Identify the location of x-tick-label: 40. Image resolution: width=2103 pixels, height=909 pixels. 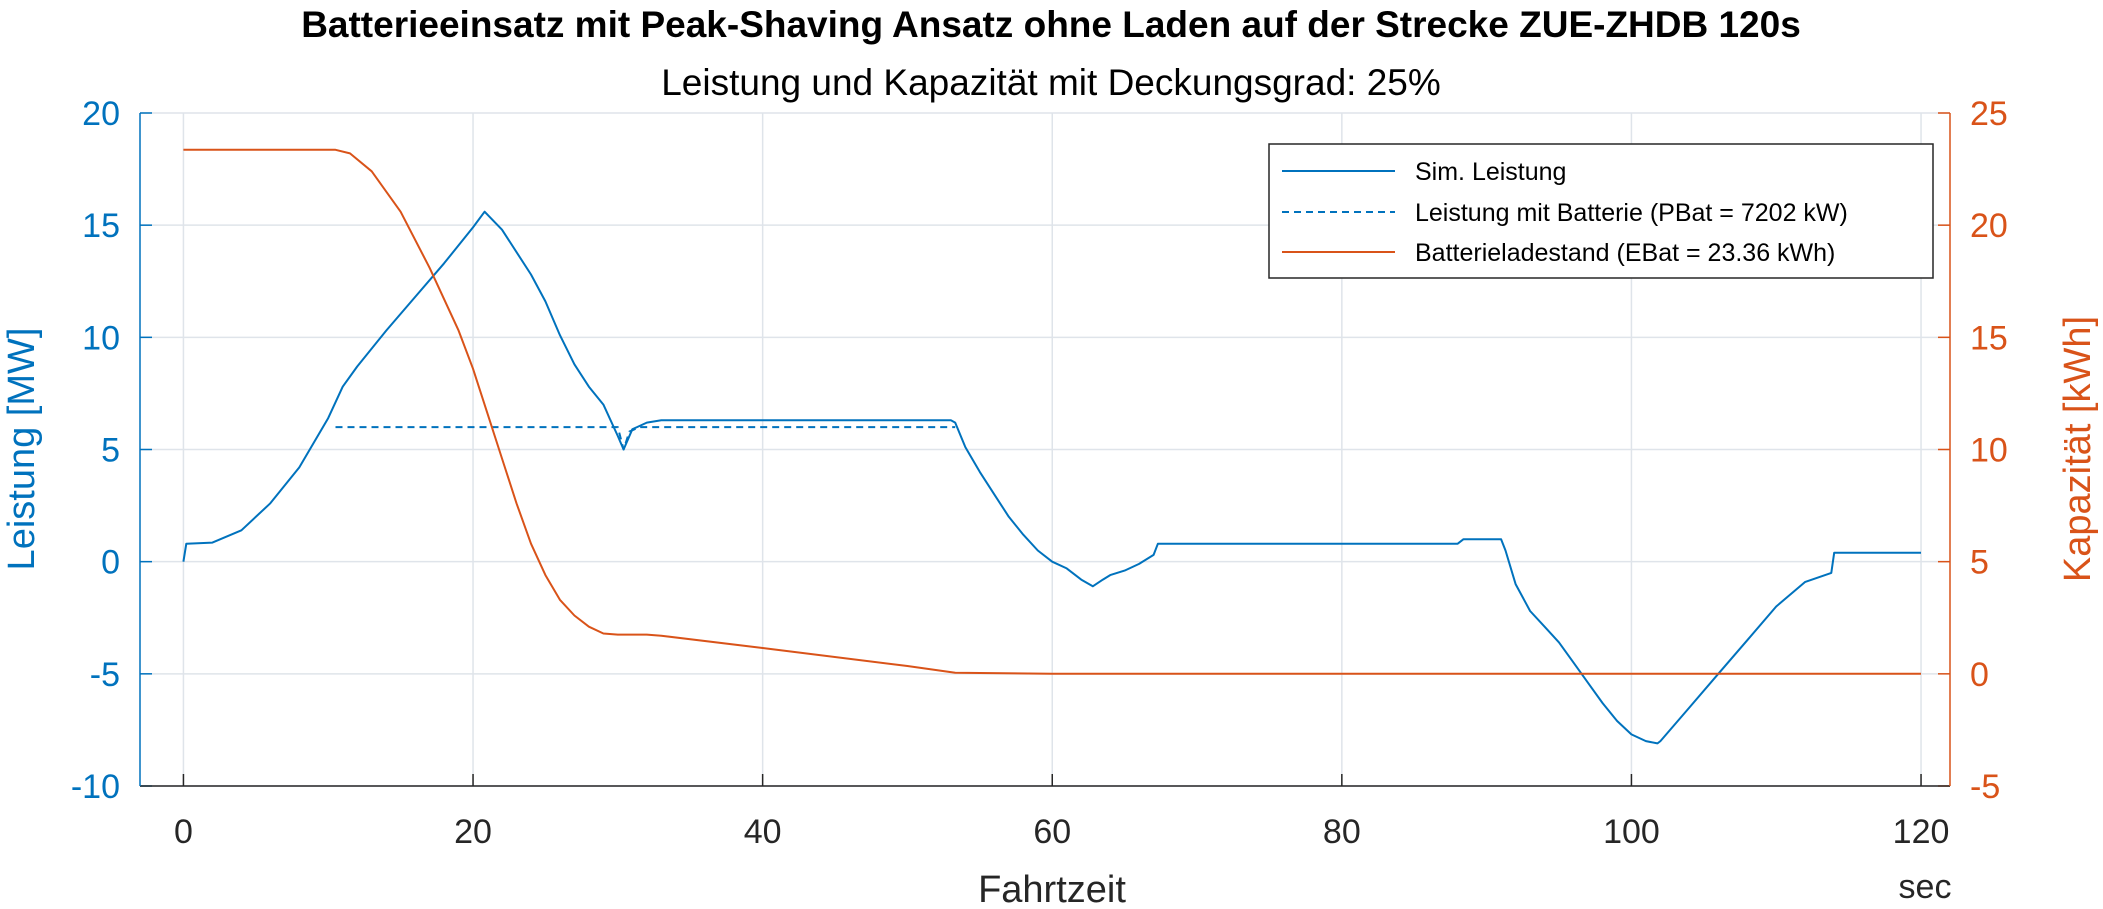
(763, 832).